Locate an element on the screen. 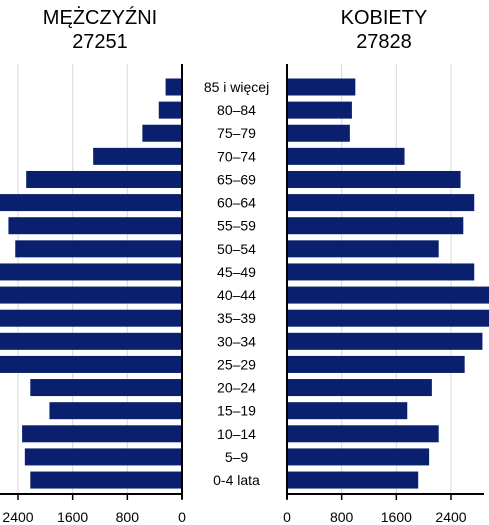 Image resolution: width=489 pixels, height=525 pixels. women-tick-label-800: 800 is located at coordinates (342, 517).